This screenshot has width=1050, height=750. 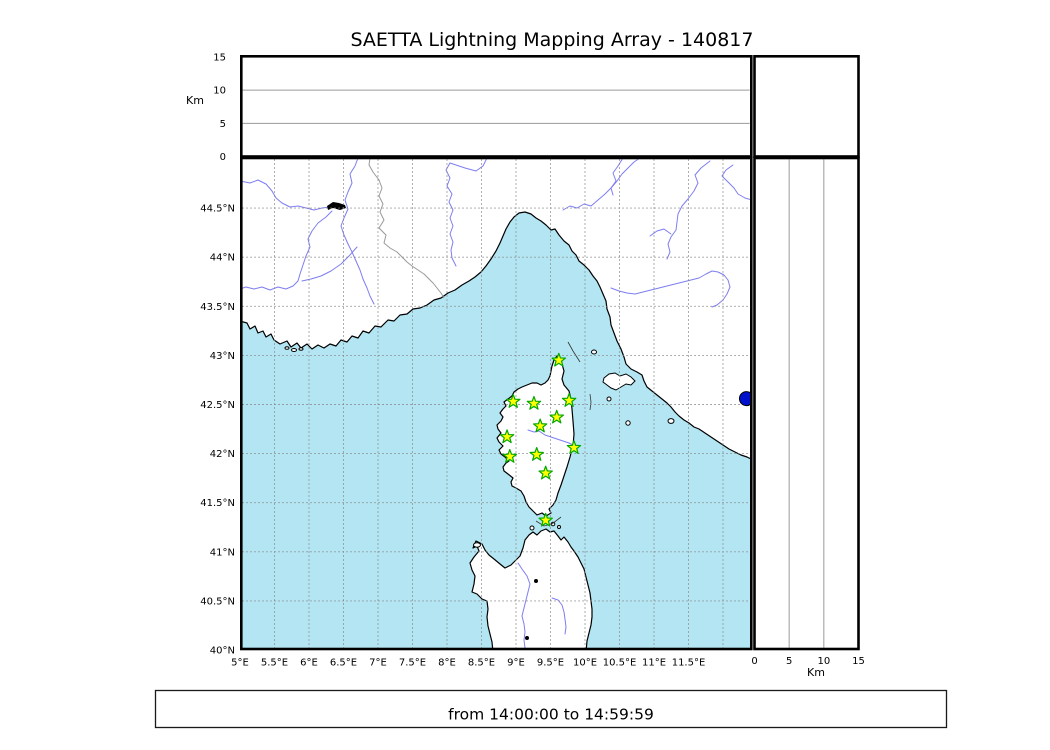 I want to click on time-range-box, so click(x=551, y=709).